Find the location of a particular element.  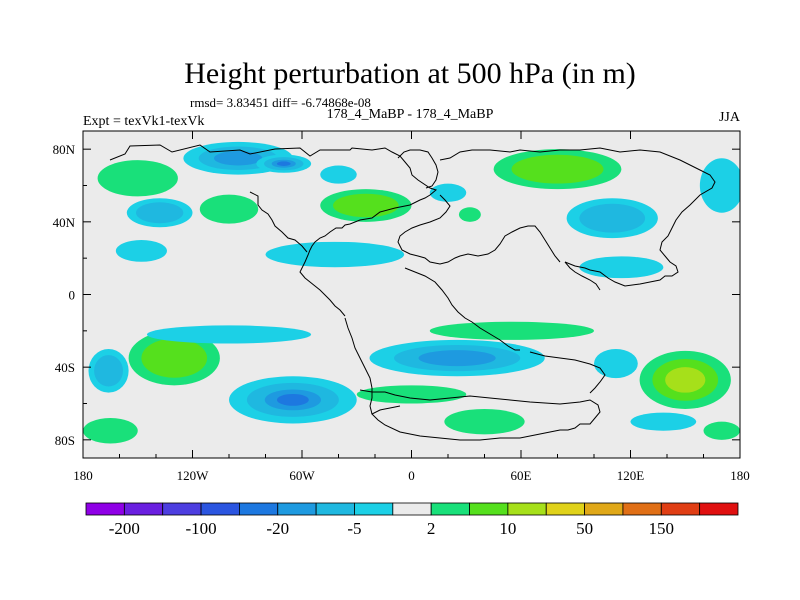

colorbar-label: 2 is located at coordinates (431, 528).